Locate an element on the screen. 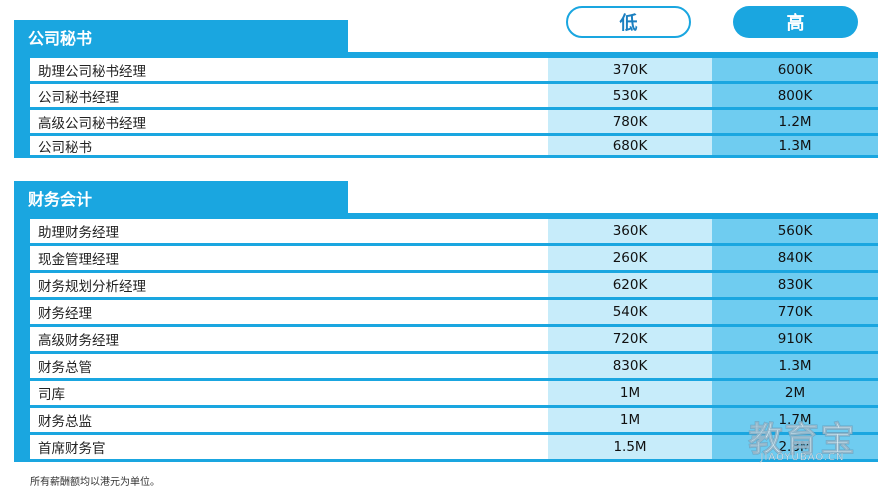 Image resolution: width=880 pixels, height=488 pixels. table-row: 司库 1M 2M is located at coordinates (454, 393).